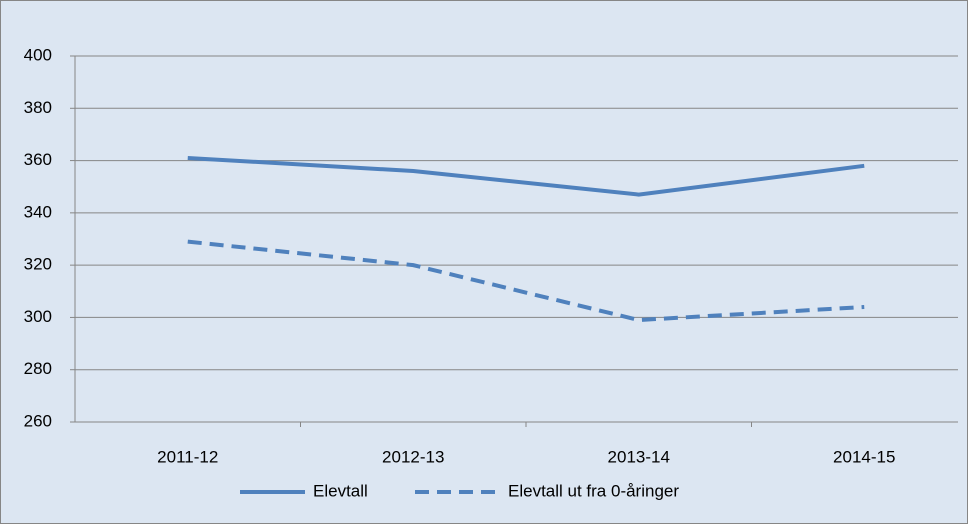  What do you see at coordinates (38, 211) in the screenshot?
I see `y-tick-label: 340` at bounding box center [38, 211].